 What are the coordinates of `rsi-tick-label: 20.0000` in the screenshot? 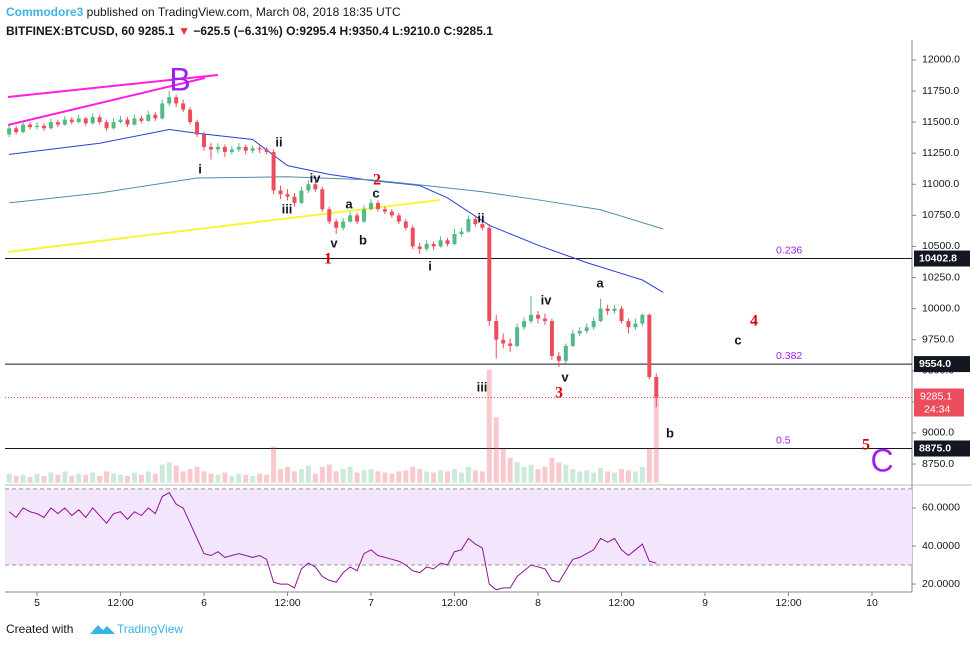 It's located at (941, 584).